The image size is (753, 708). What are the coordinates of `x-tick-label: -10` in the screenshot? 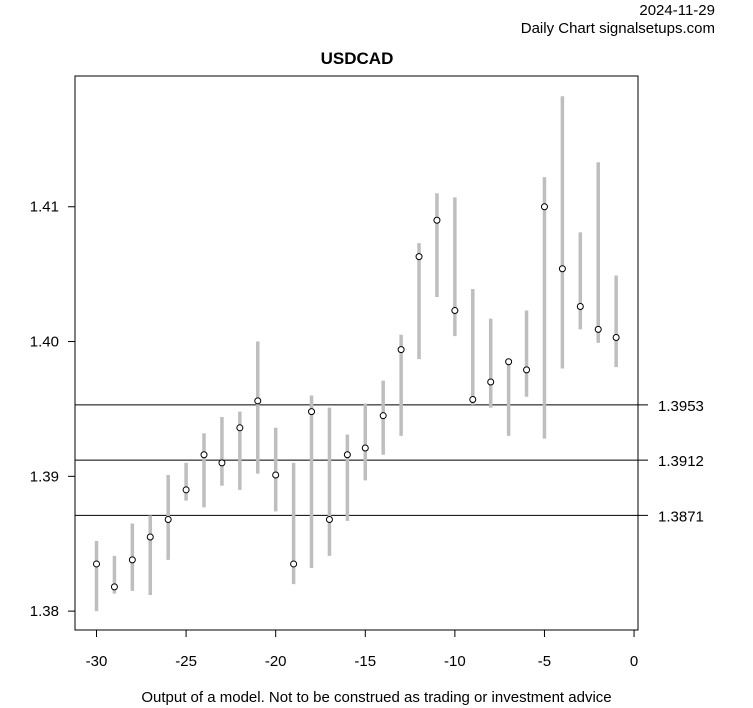 It's located at (455, 661).